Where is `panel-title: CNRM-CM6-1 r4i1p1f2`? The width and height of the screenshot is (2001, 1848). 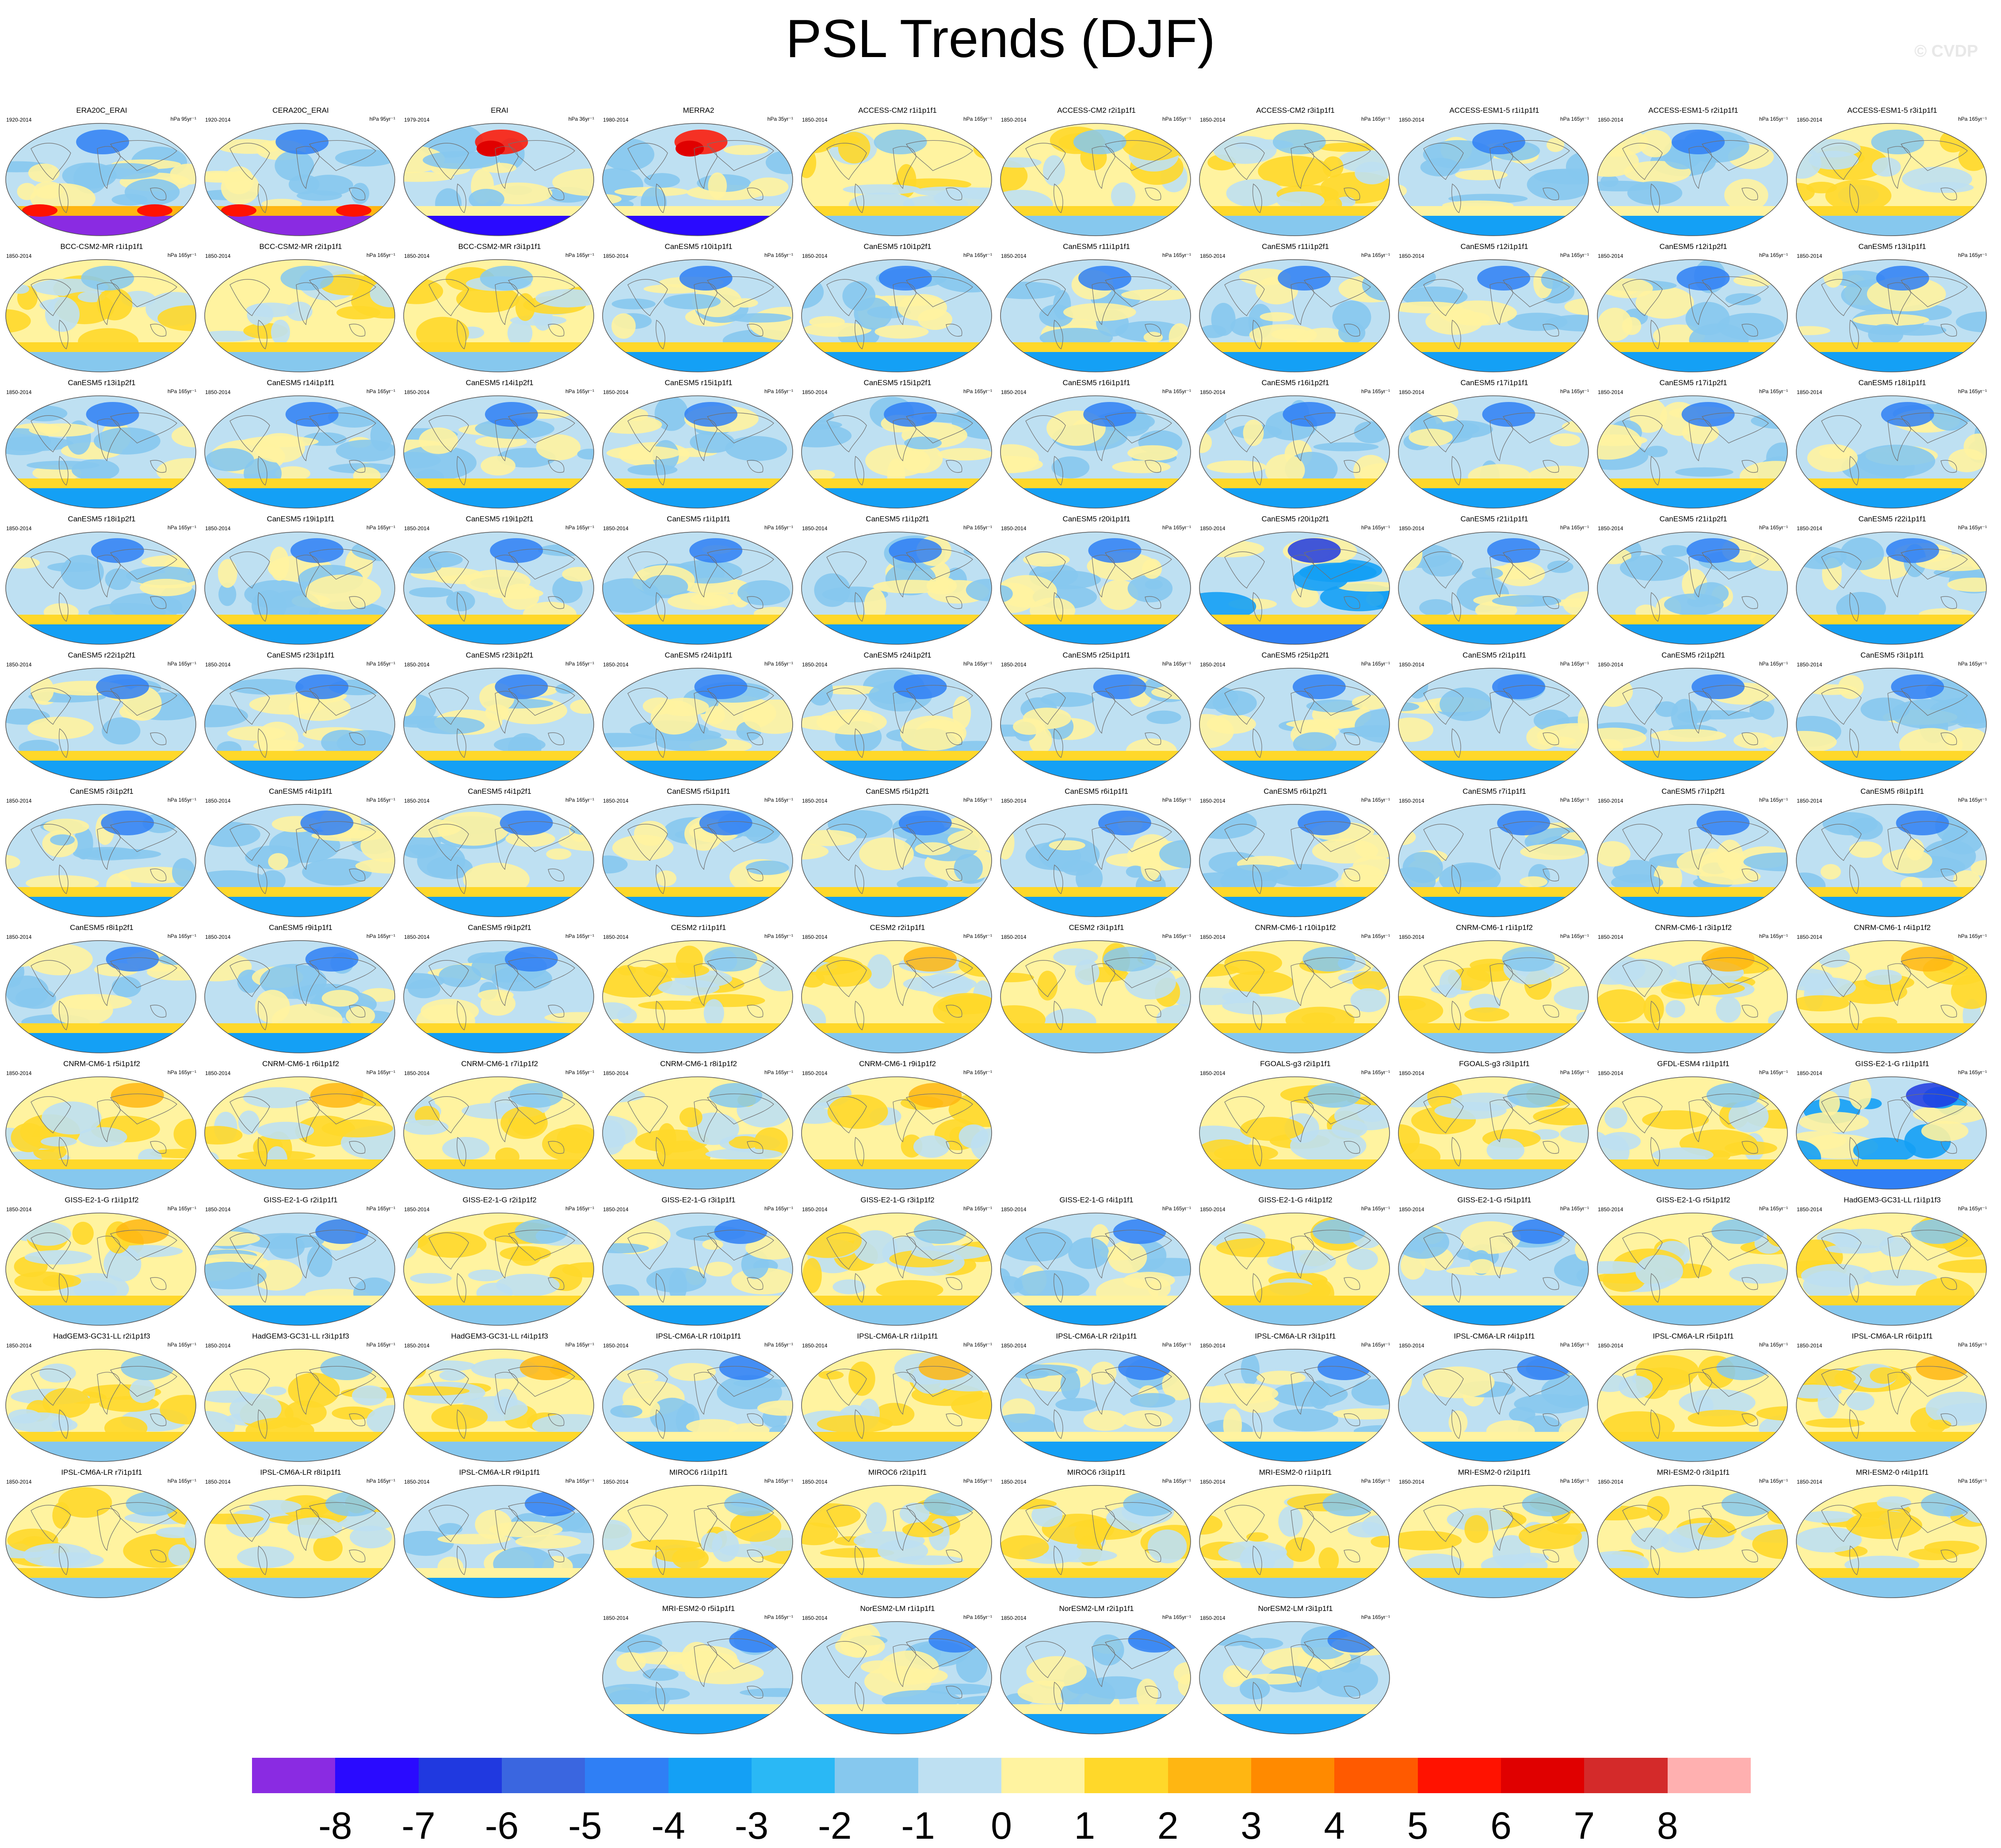 panel-title: CNRM-CM6-1 r4i1p1f2 is located at coordinates (1892, 927).